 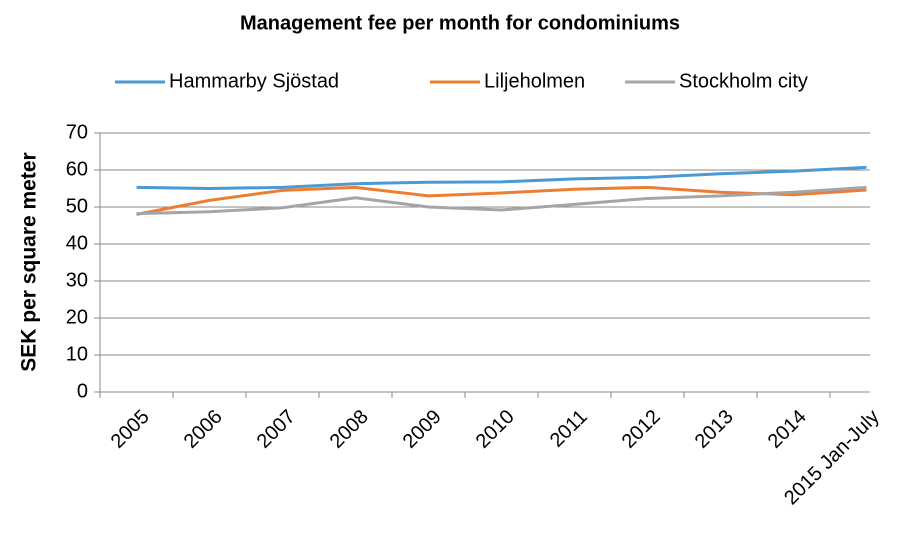 What do you see at coordinates (254, 81) in the screenshot?
I see `legend-label: Hammarby Sjöstad` at bounding box center [254, 81].